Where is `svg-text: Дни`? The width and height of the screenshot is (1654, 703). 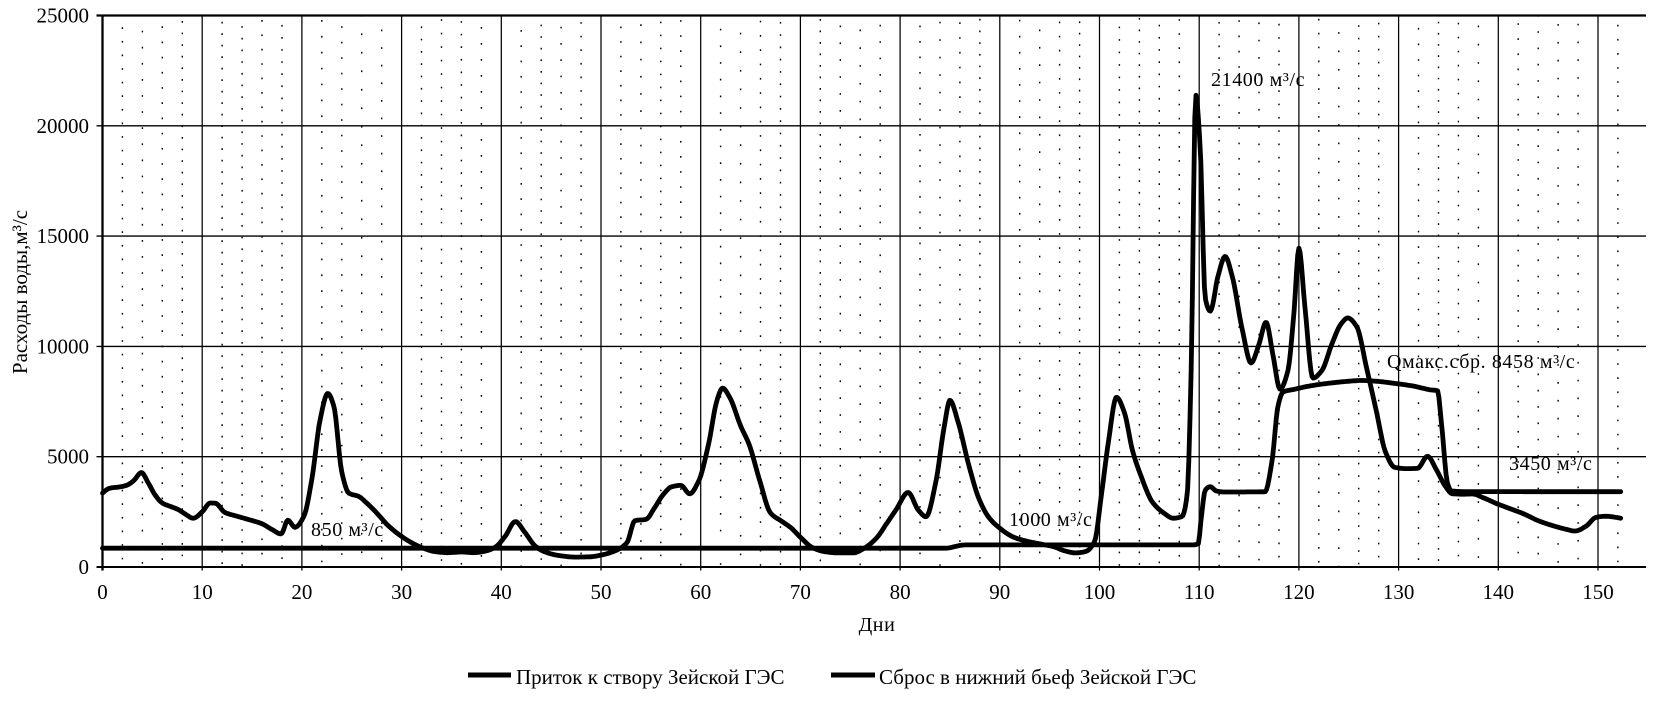 svg-text: Дни is located at coordinates (877, 625).